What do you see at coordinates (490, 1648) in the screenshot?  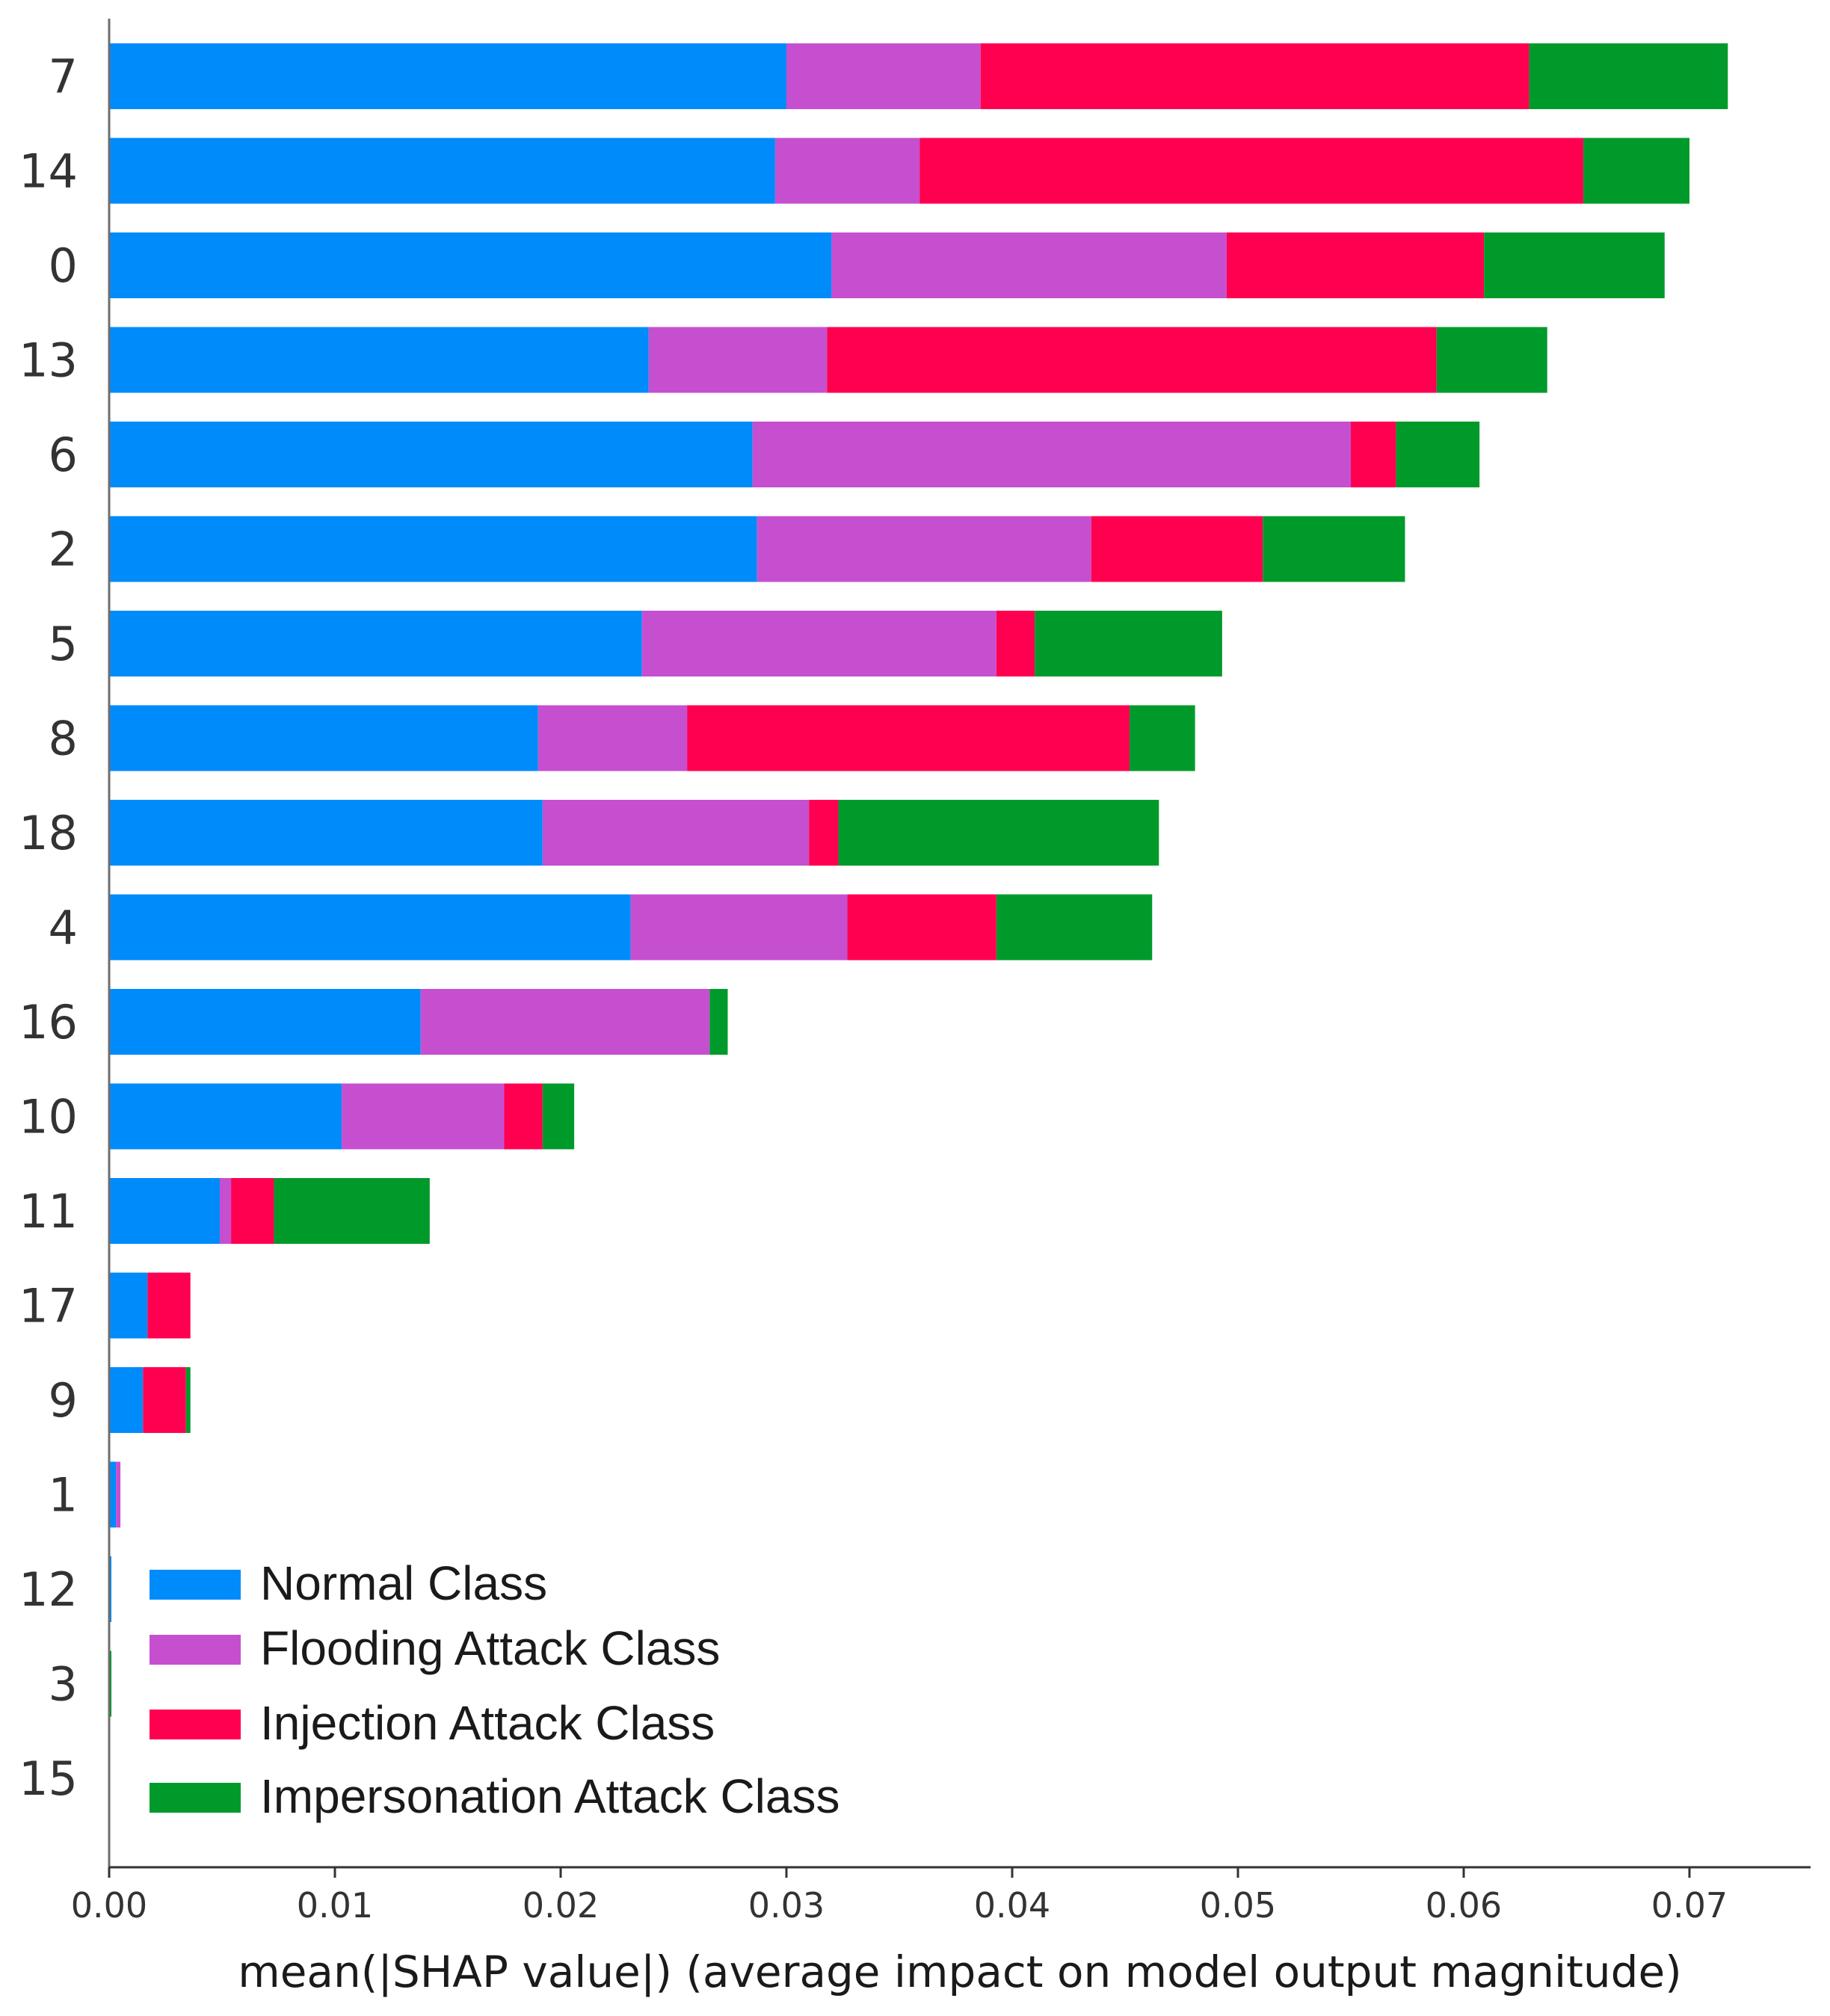 I see `legend-label: Flooding Attack Class` at bounding box center [490, 1648].